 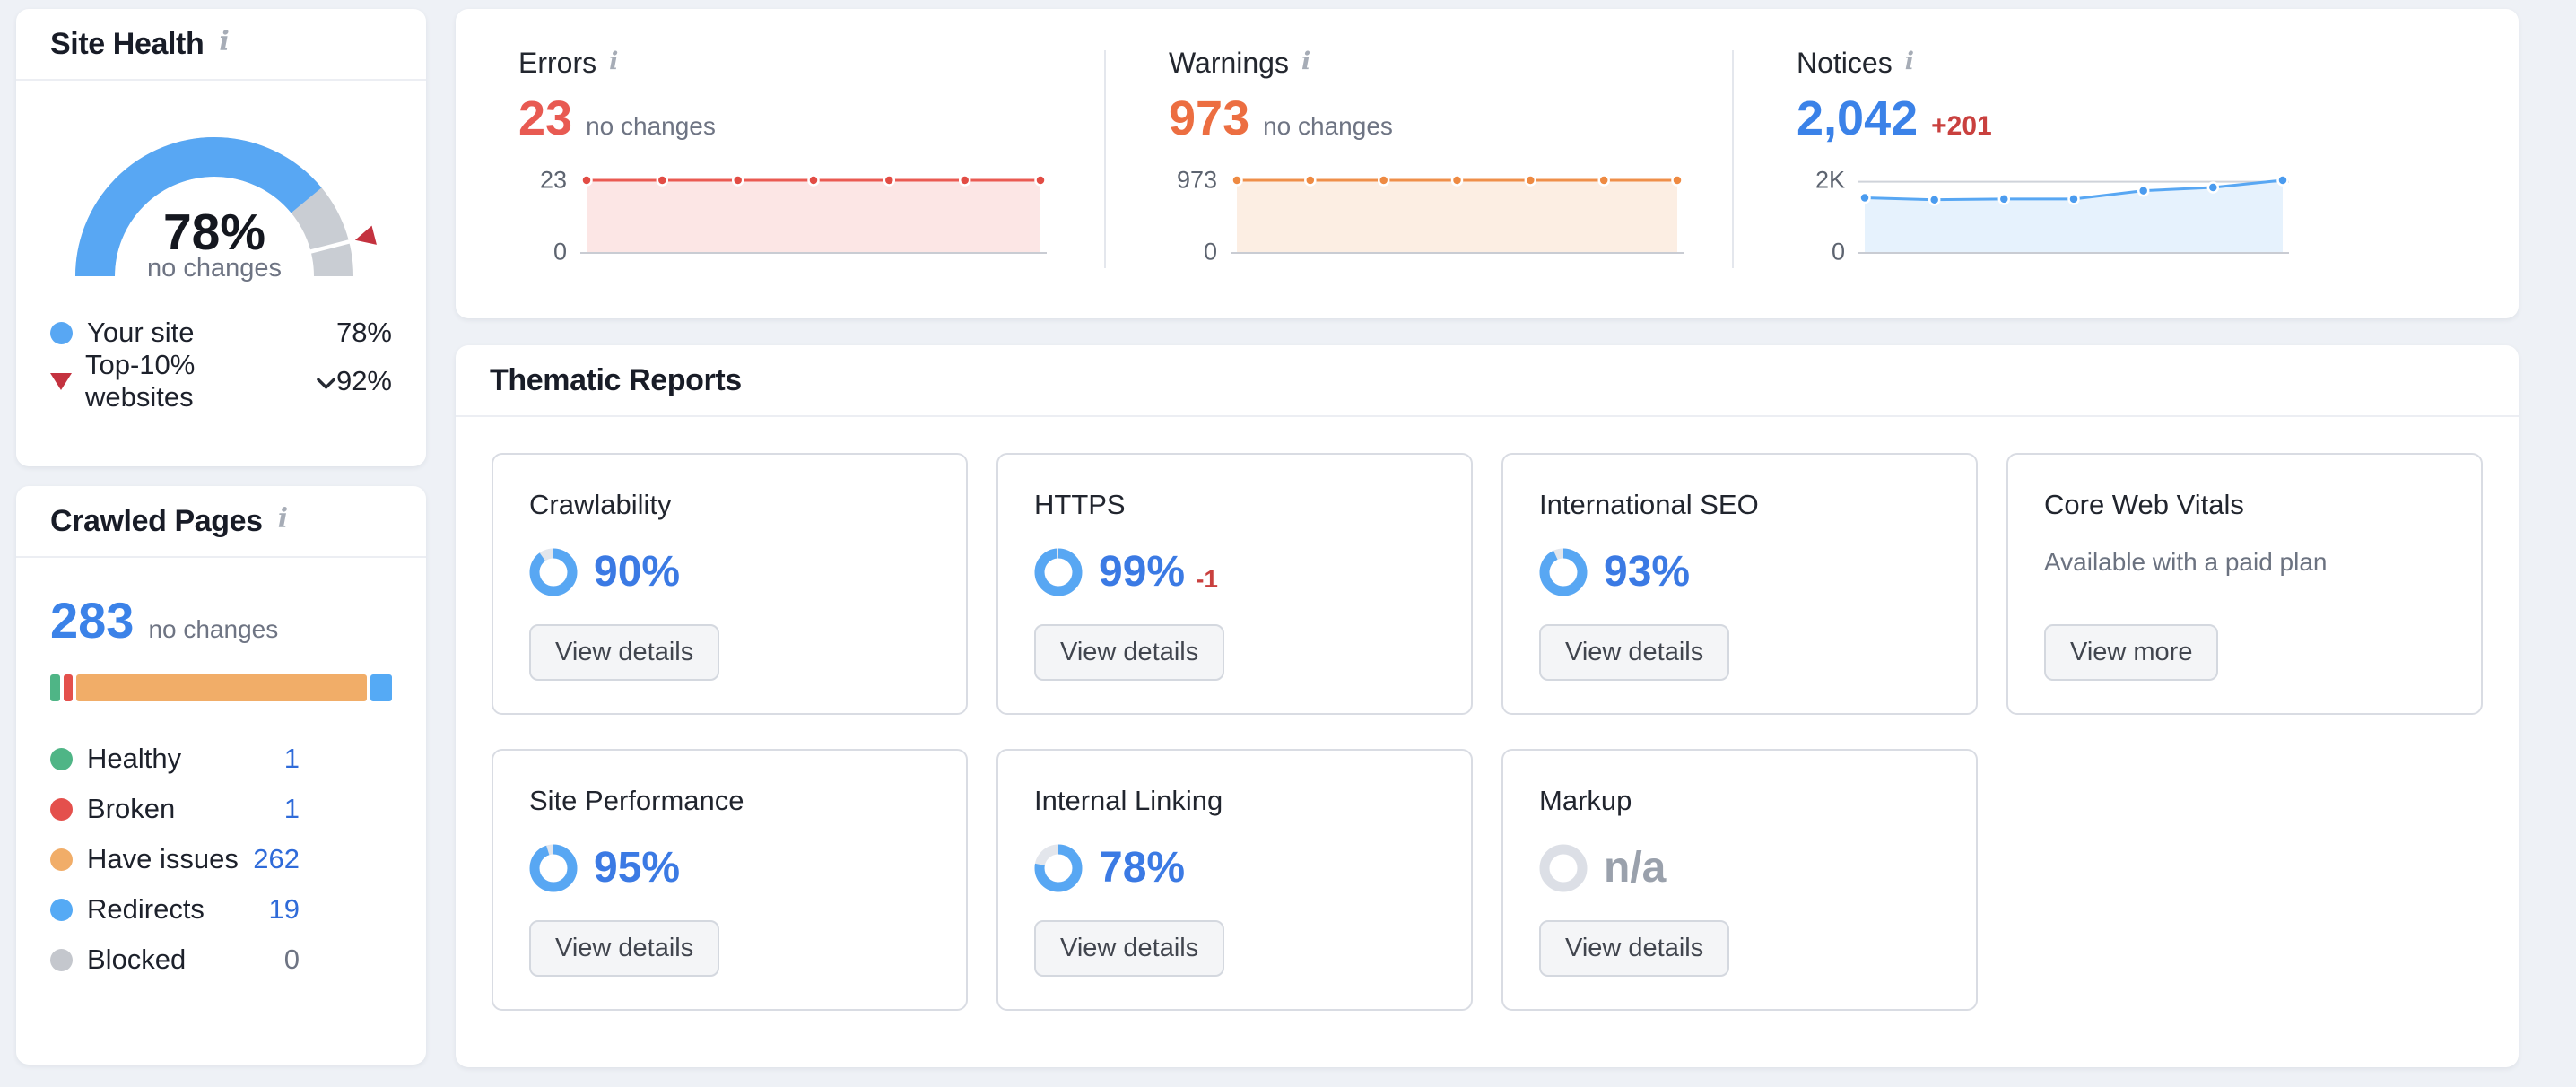 I want to click on notices-value-row: 2,042 +201, so click(x=2140, y=118).